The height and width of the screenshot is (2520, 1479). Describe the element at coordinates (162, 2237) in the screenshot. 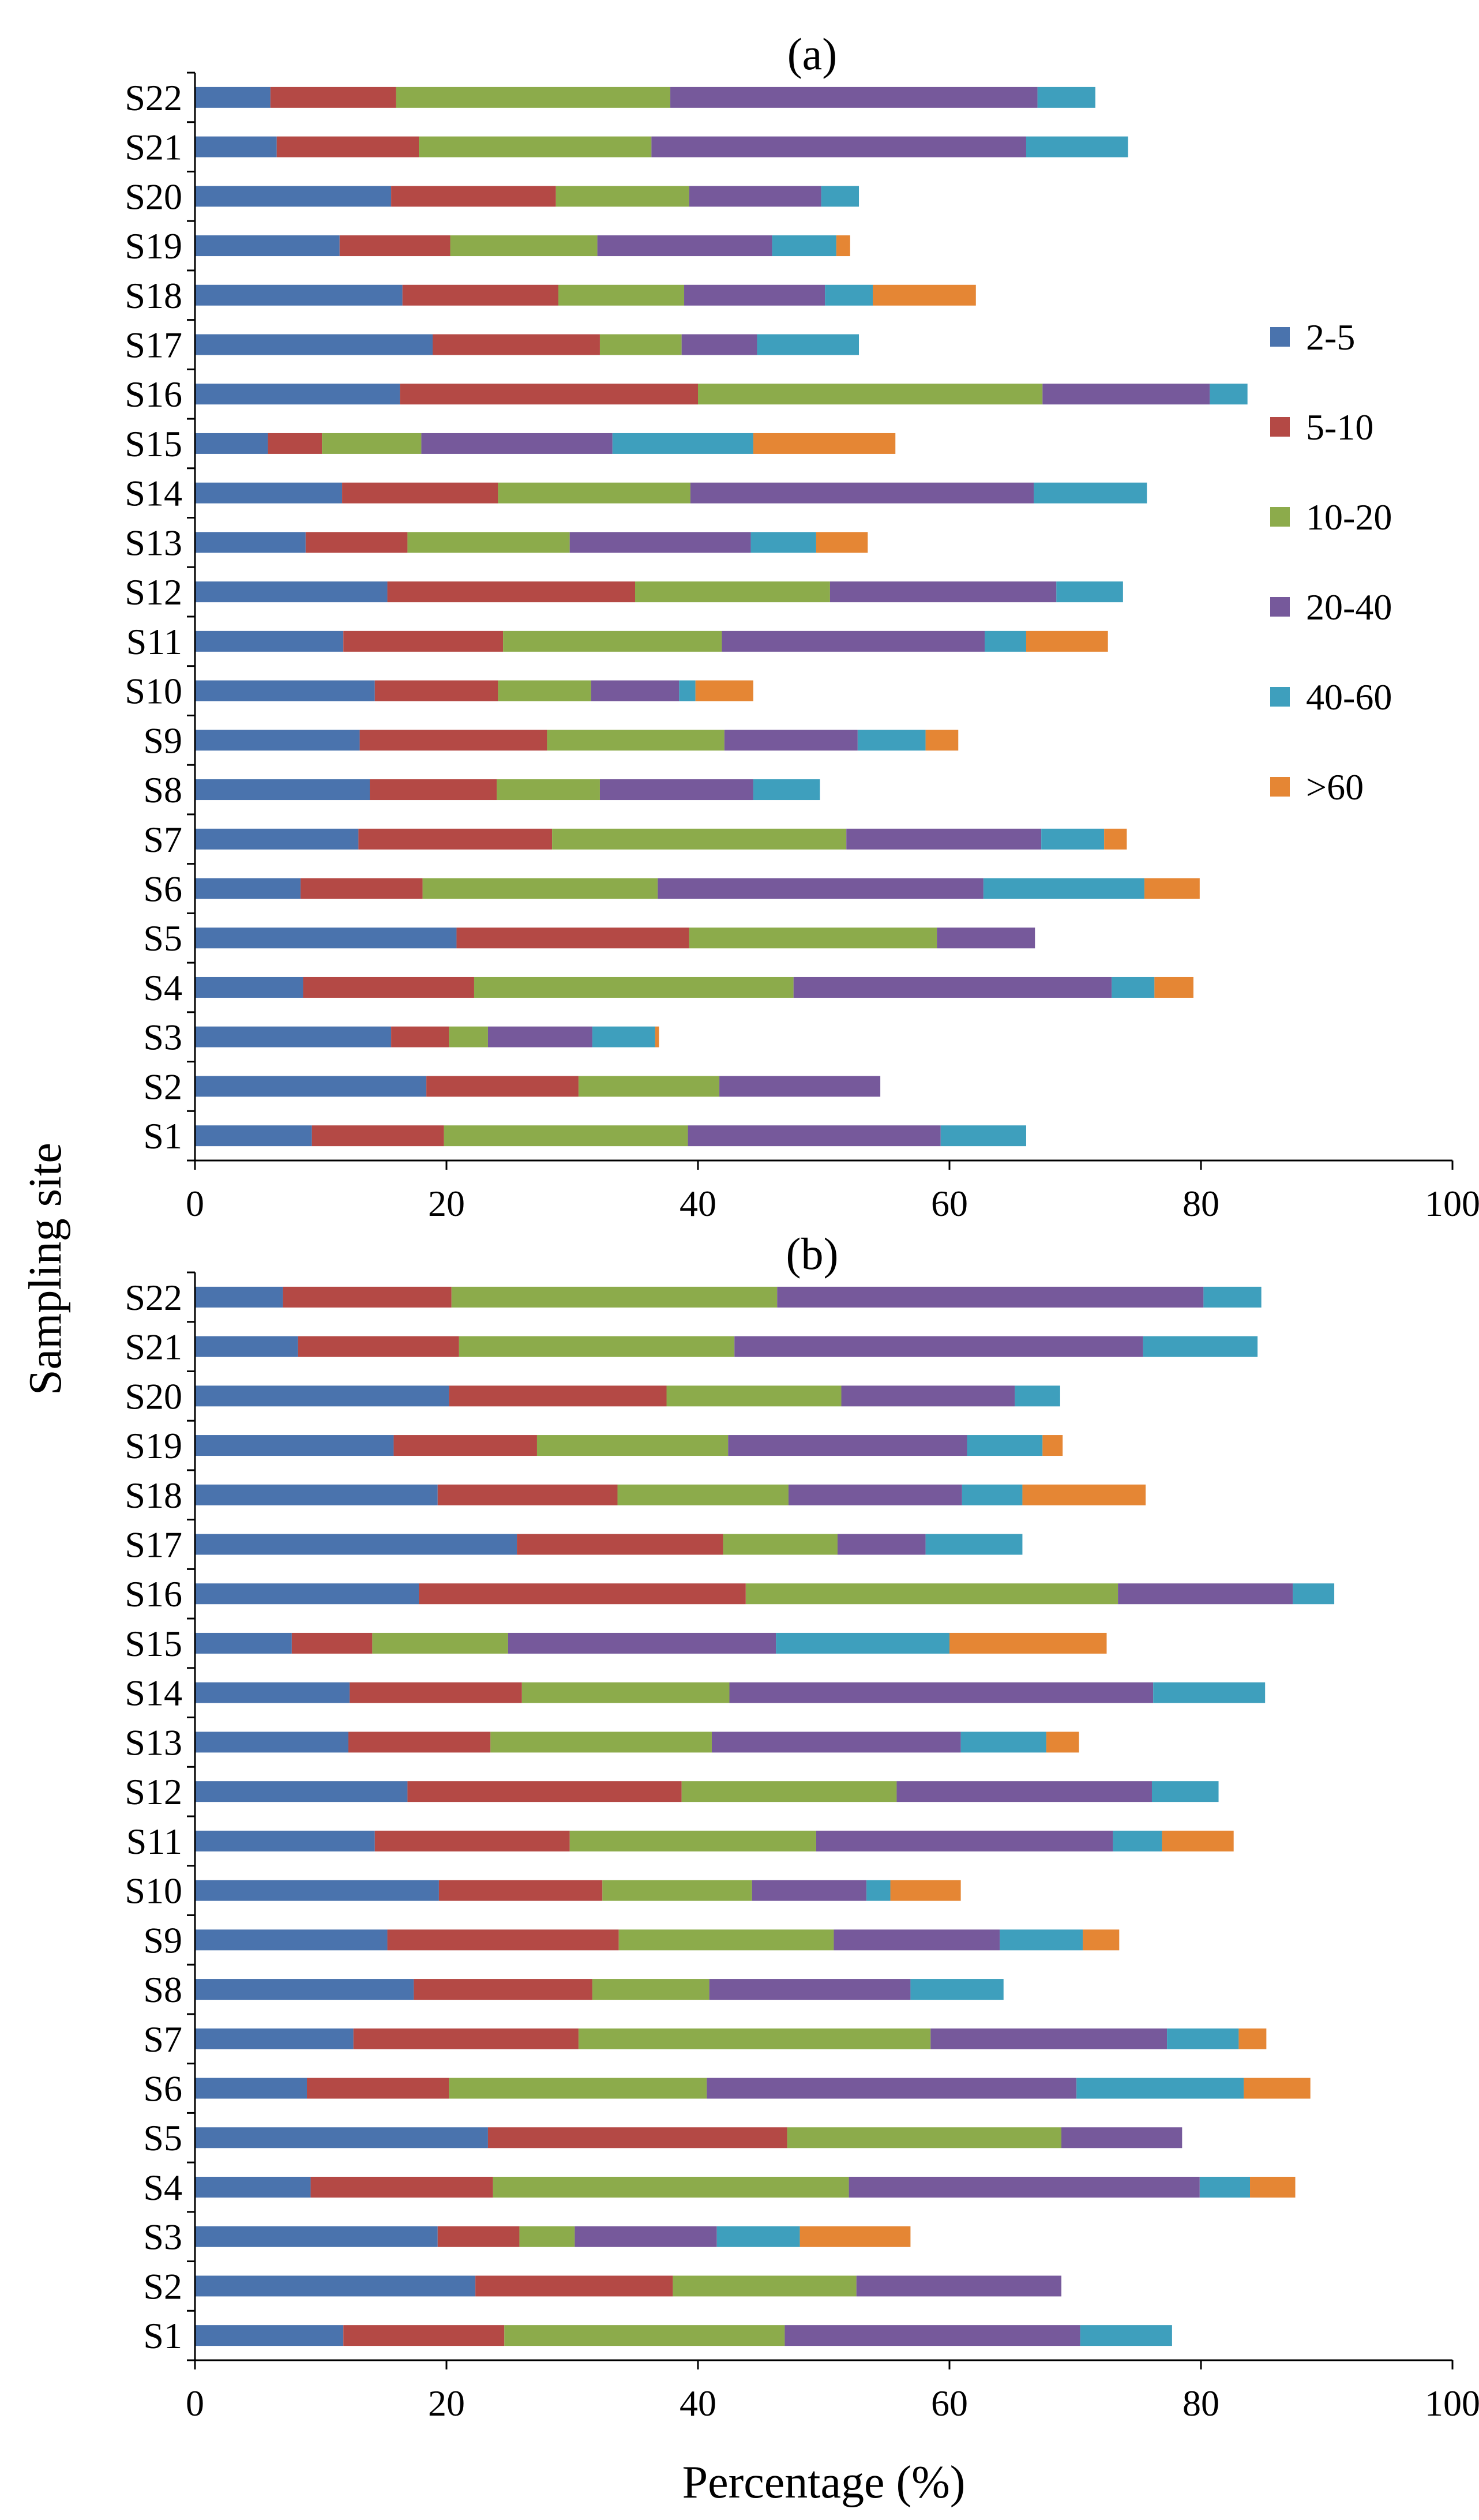

I see `y-tick-label: S3` at that location.